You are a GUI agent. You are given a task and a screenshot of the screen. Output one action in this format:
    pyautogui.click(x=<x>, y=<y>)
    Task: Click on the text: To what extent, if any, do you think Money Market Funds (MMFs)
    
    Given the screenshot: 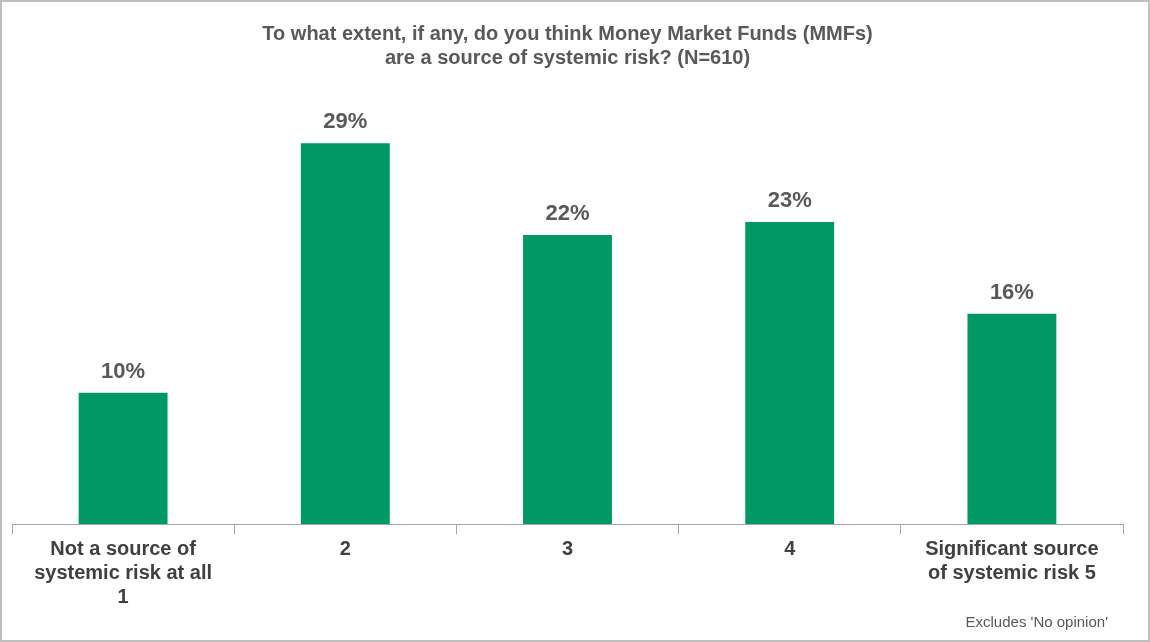 What is the action you would take?
    pyautogui.click(x=567, y=32)
    